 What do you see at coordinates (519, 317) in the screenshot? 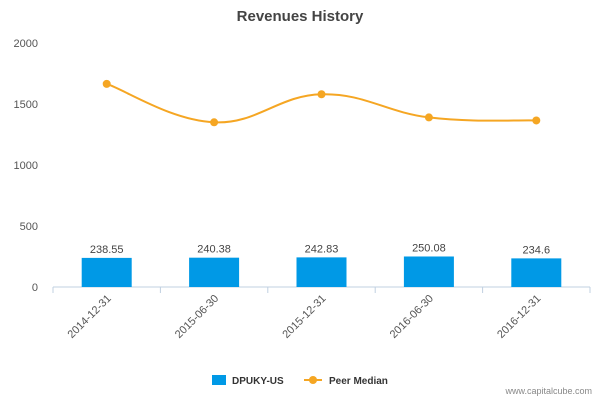
I see `x-tick-label: 2016-12-31` at bounding box center [519, 317].